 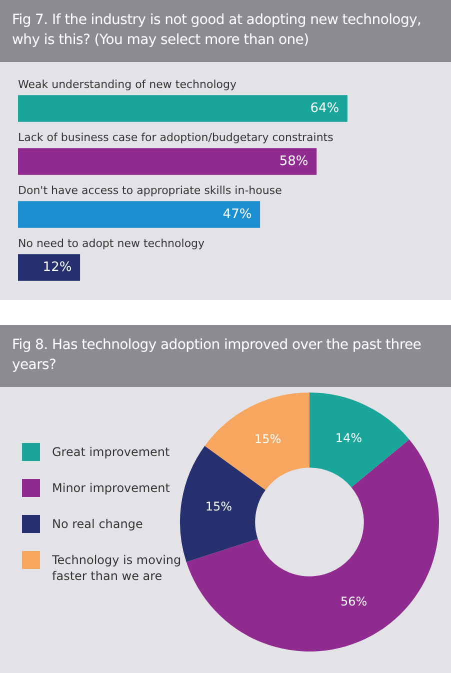 I want to click on legend-label: Minor improvement, so click(x=111, y=488).